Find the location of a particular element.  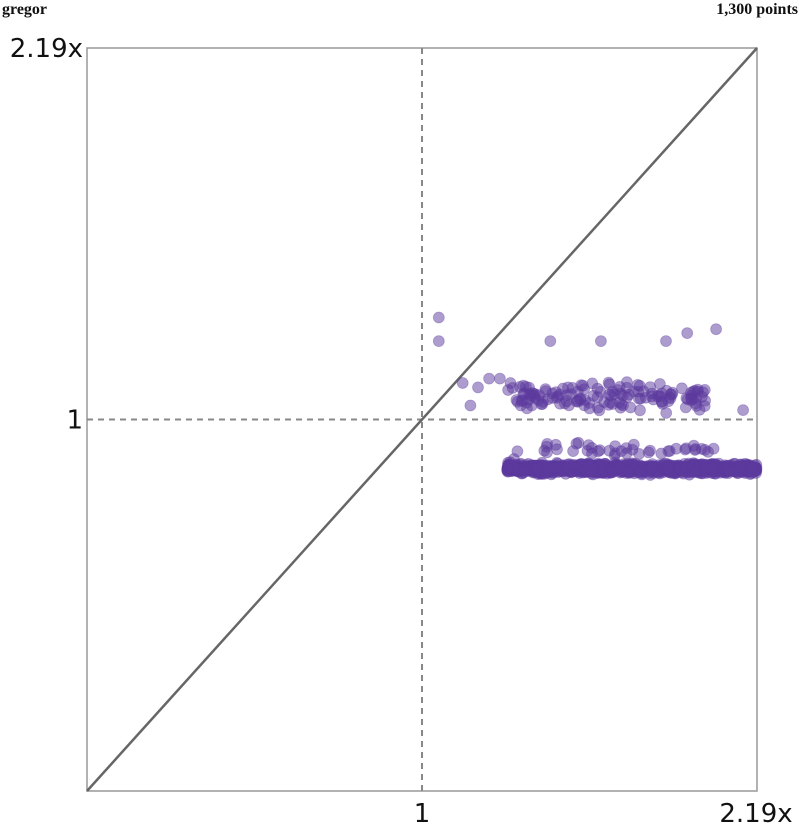

chart-label-left: gregor is located at coordinates (25, 9).